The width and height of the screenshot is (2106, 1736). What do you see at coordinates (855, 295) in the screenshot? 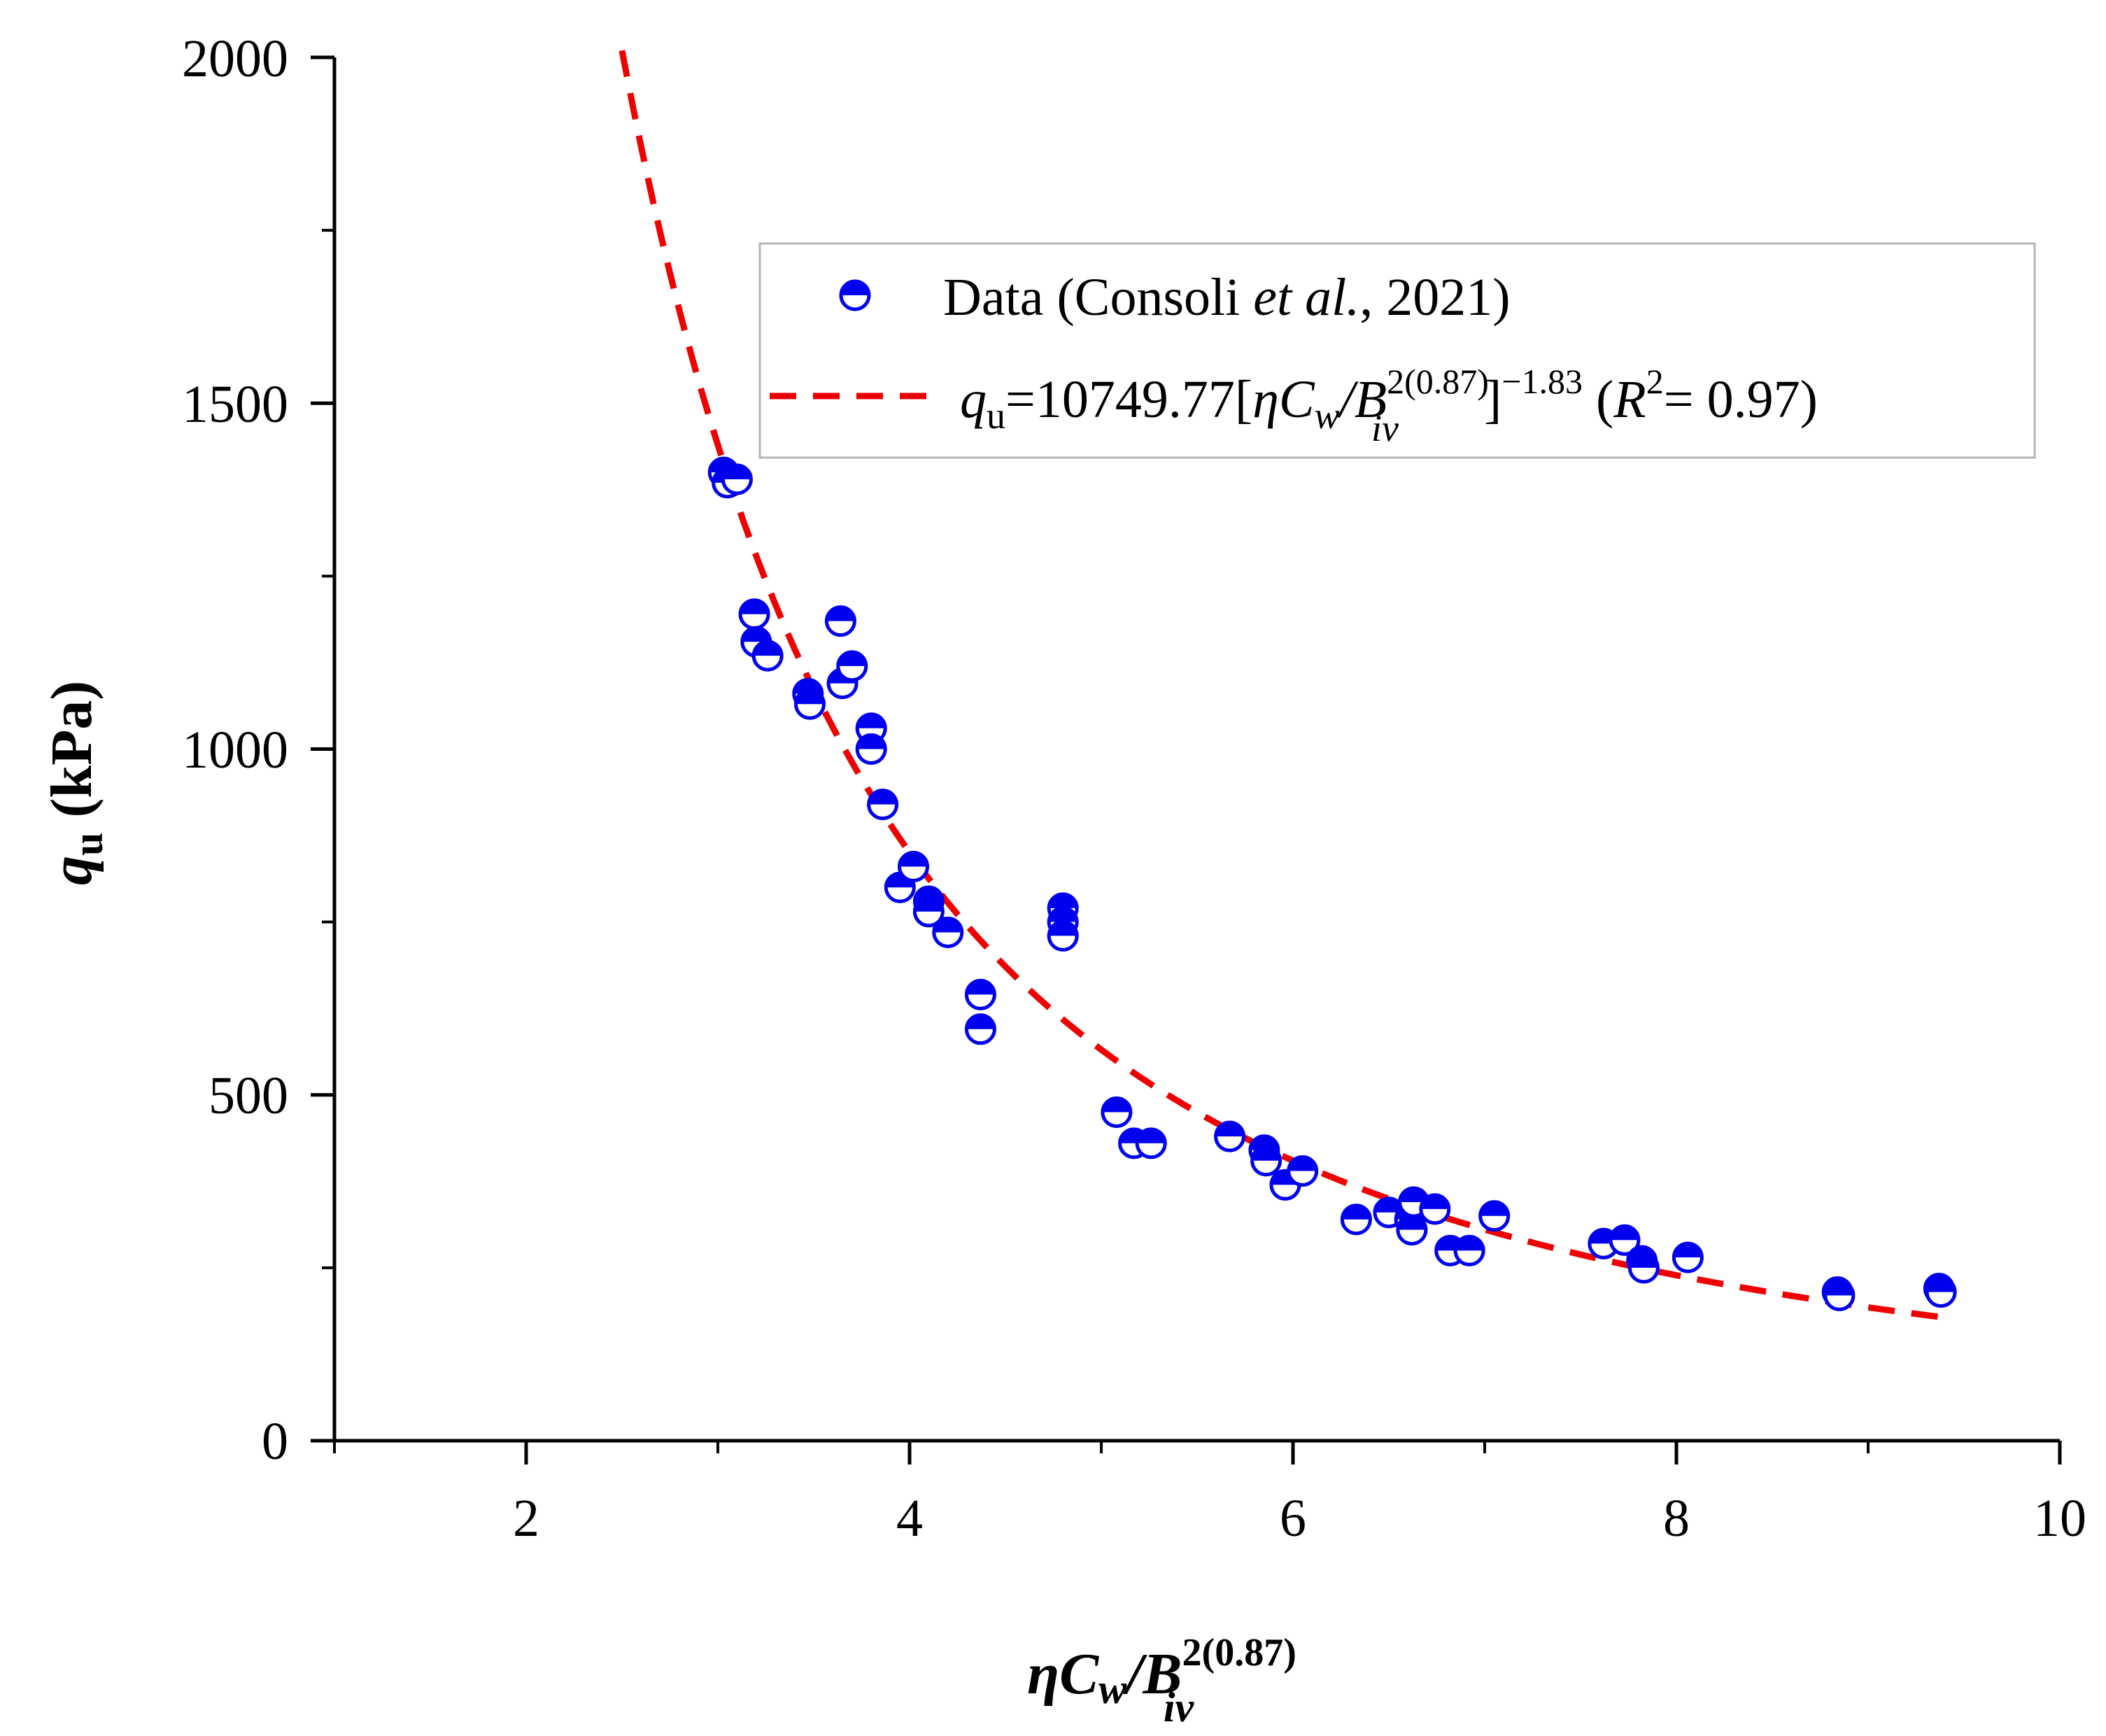
I see `legend-marker-data` at bounding box center [855, 295].